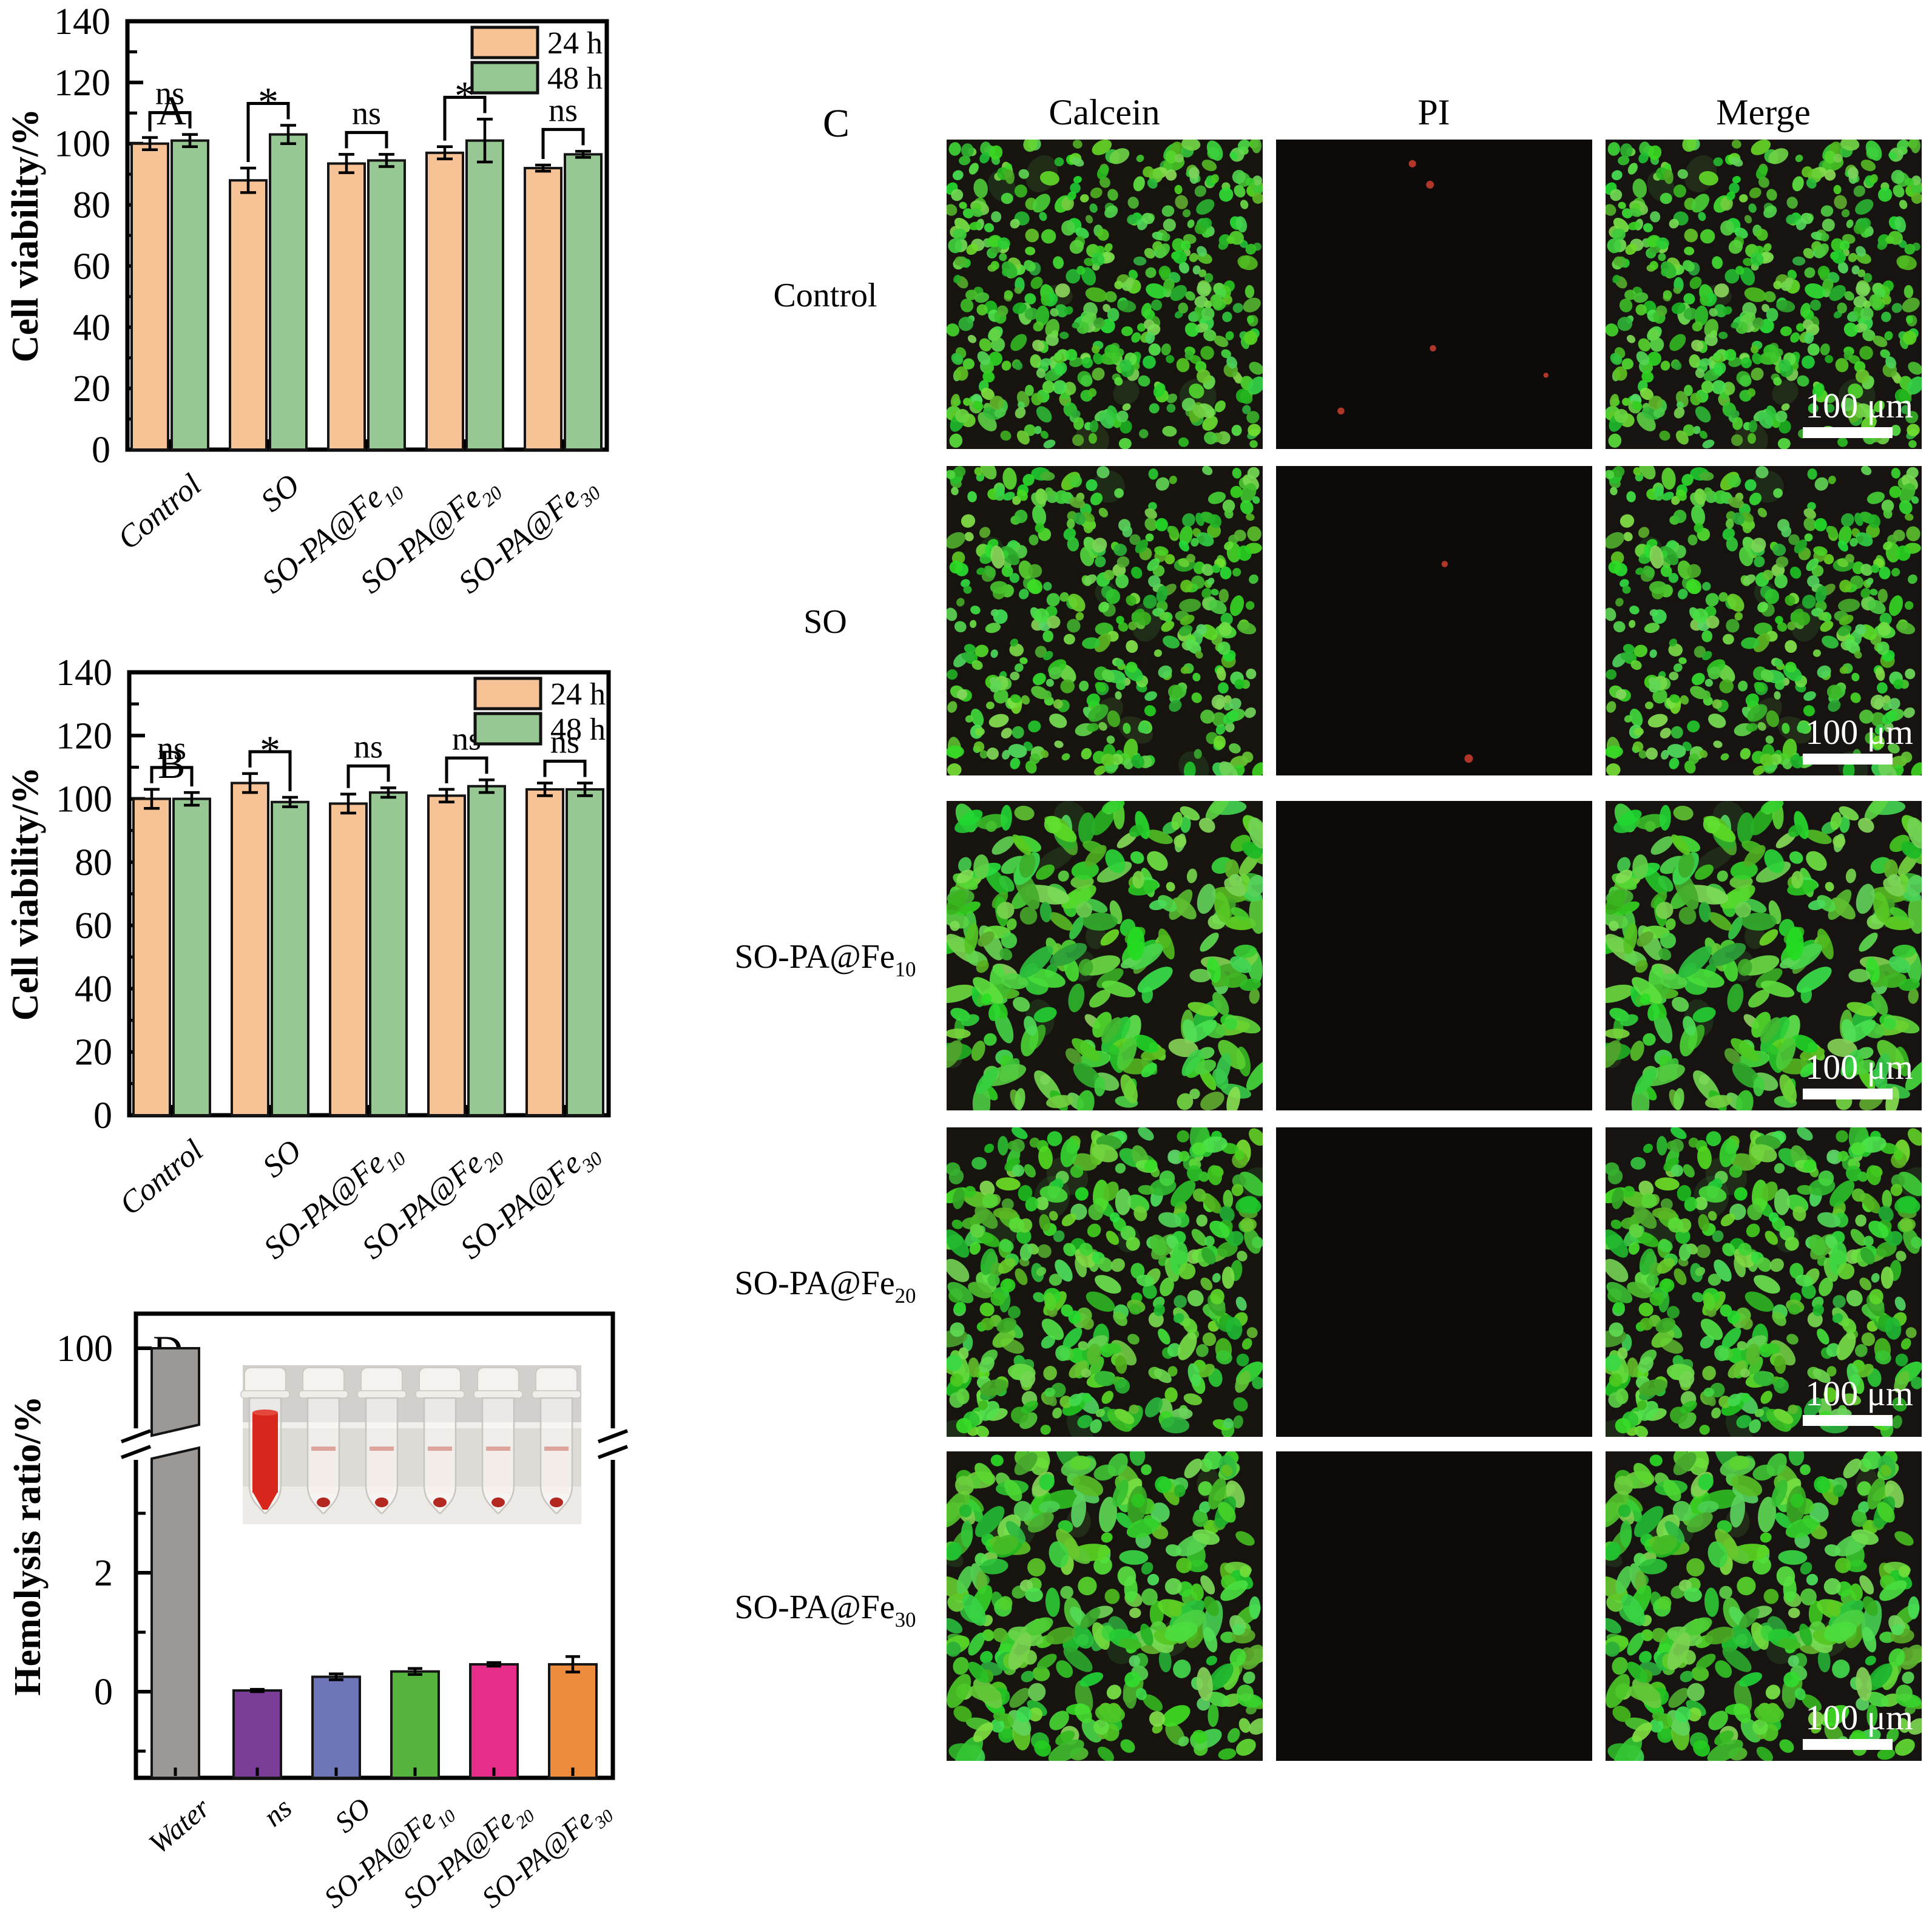 This screenshot has height=1918, width=1932. Describe the element at coordinates (1763, 112) in the screenshot. I see `column-header-merge: Merge` at that location.